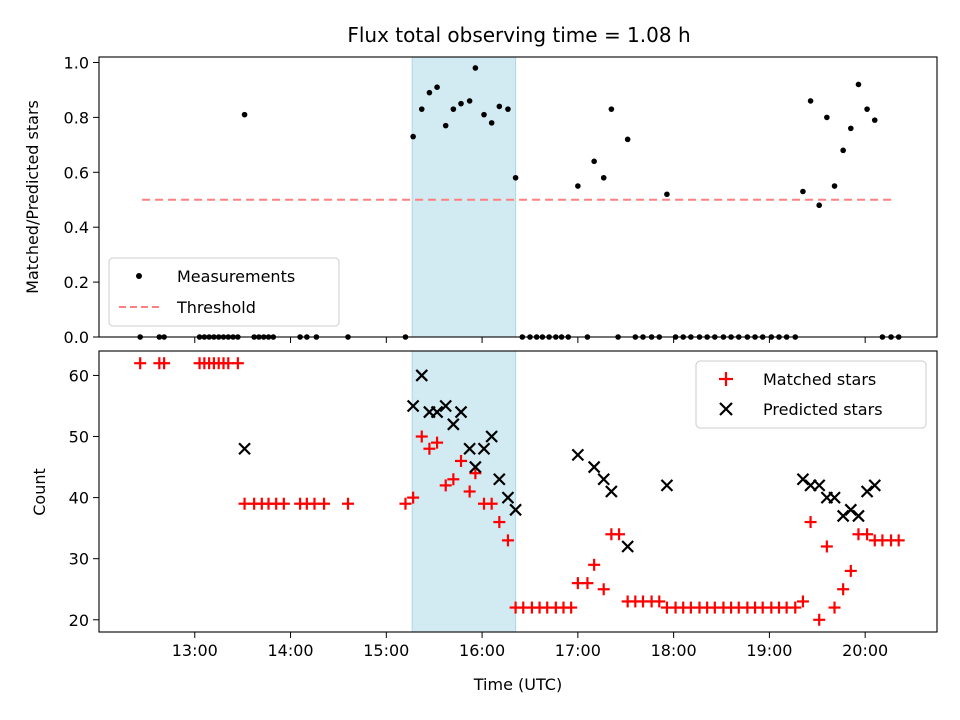 The width and height of the screenshot is (960, 720). What do you see at coordinates (216, 307) in the screenshot?
I see `legend-threshold-label: Threshold` at bounding box center [216, 307].